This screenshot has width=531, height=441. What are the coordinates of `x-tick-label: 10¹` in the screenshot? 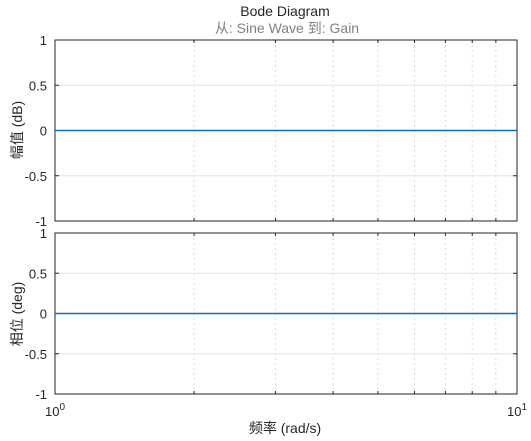 It's located at (517, 410).